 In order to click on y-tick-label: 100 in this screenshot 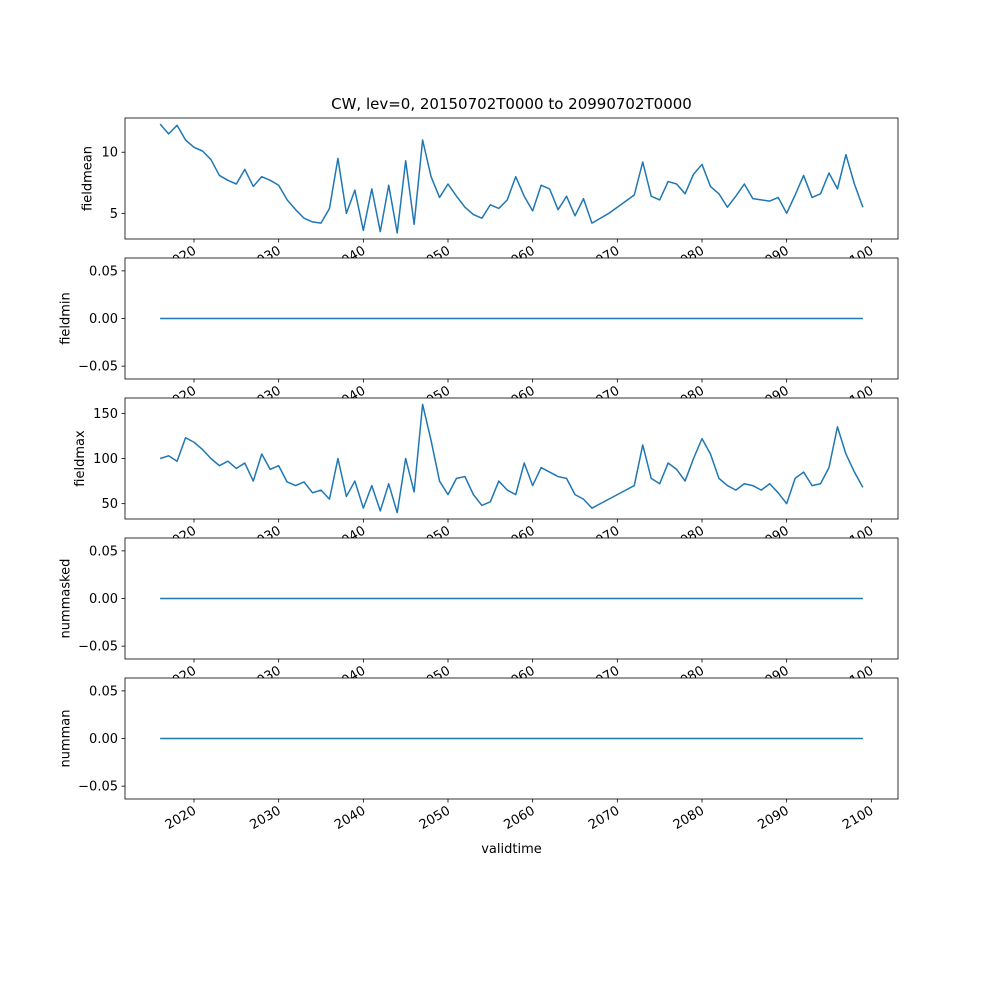, I will do `click(105, 459)`.